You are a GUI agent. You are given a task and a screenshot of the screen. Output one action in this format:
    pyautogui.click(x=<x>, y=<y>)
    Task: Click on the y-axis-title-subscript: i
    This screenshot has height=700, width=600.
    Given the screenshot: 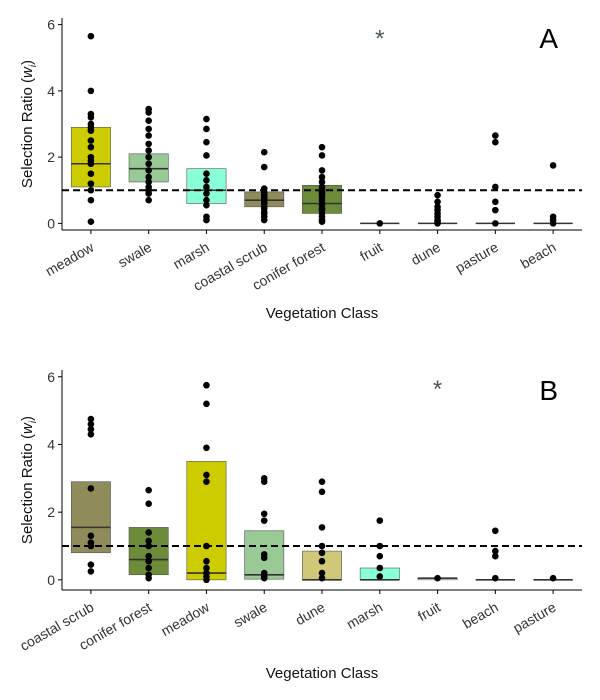 What is the action you would take?
    pyautogui.click(x=33, y=421)
    